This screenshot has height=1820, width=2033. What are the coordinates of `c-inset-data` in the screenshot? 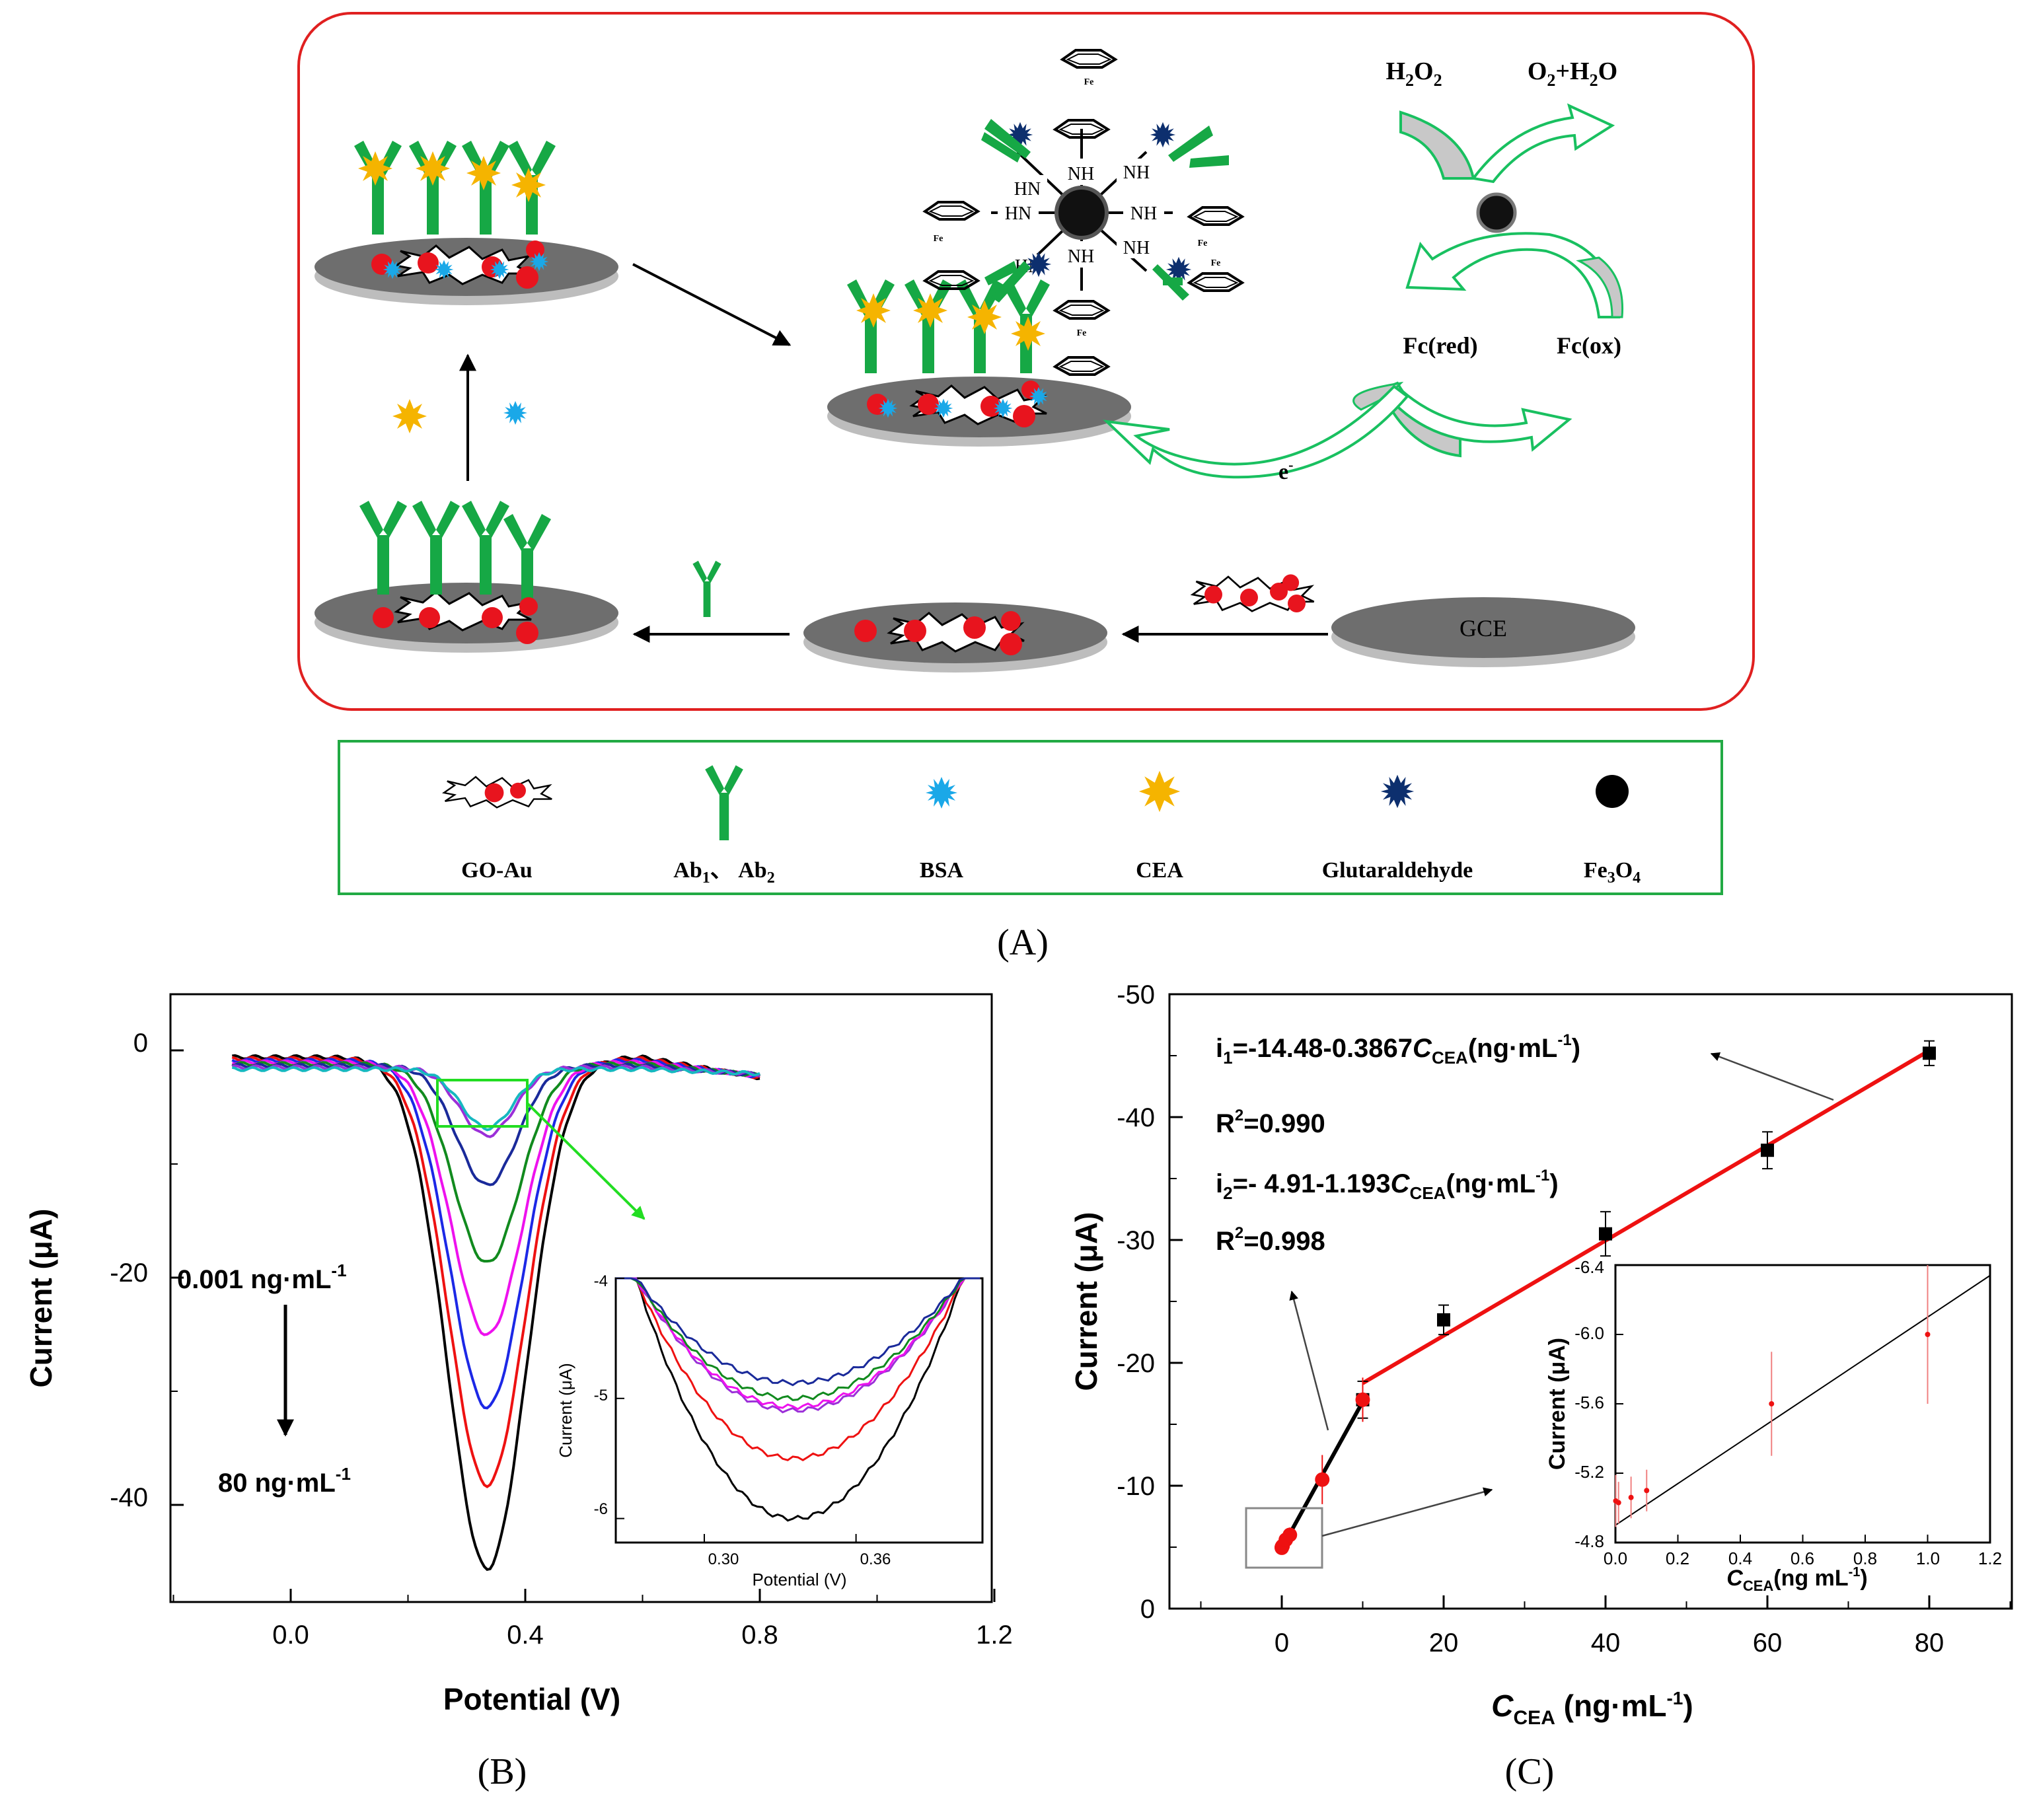 It's located at (1802, 1403).